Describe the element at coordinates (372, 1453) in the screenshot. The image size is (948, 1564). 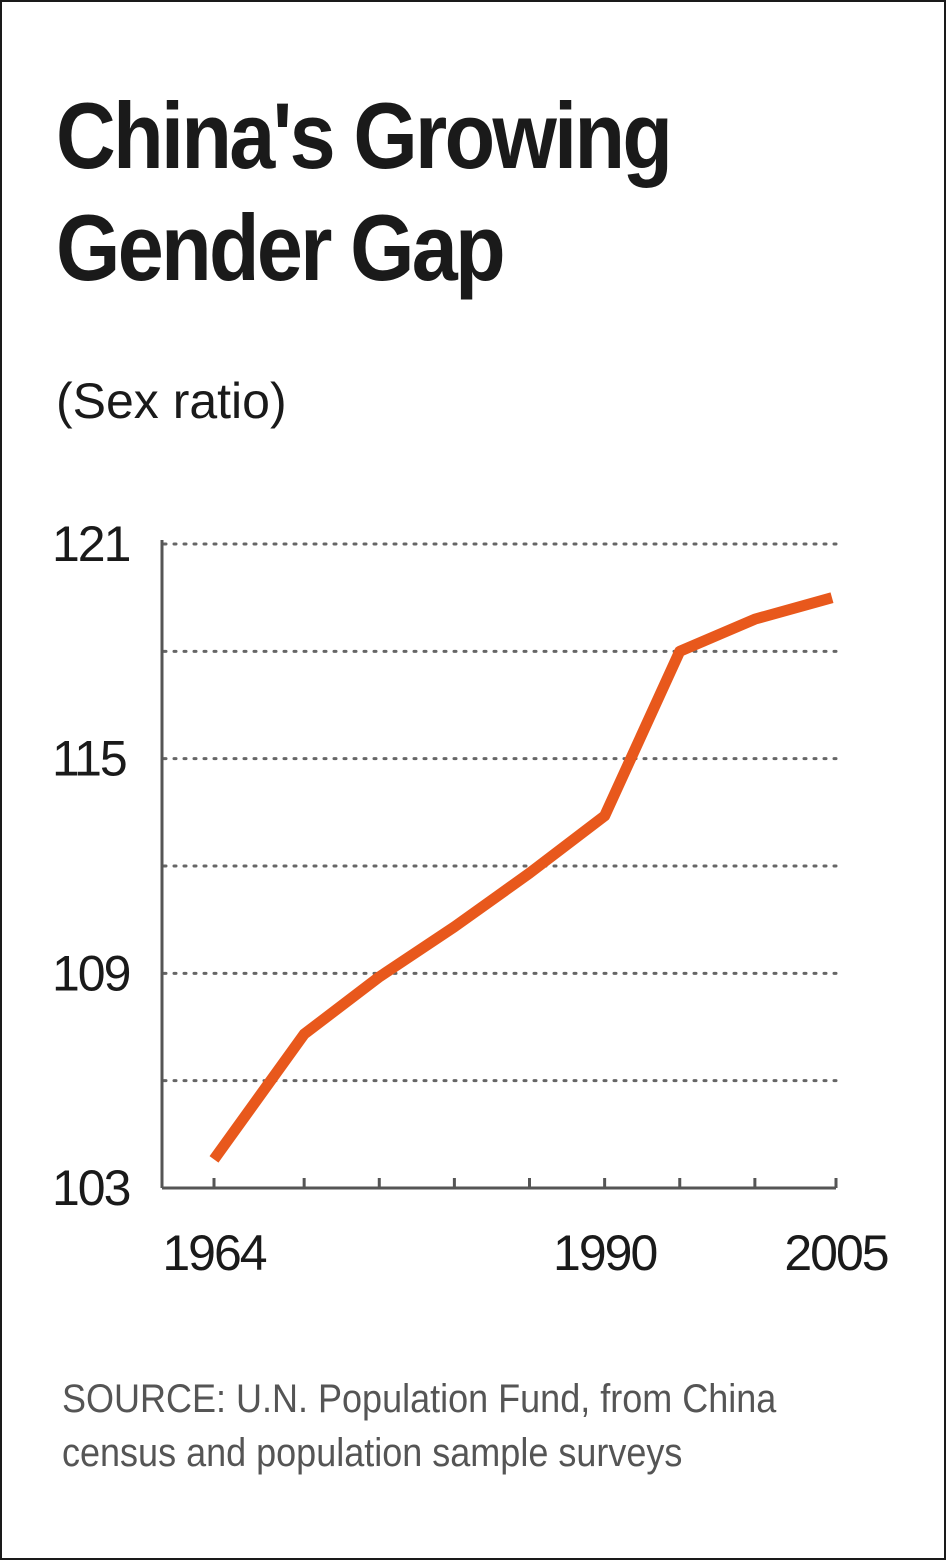
I see `source-line-2: census and population sample surveys` at that location.